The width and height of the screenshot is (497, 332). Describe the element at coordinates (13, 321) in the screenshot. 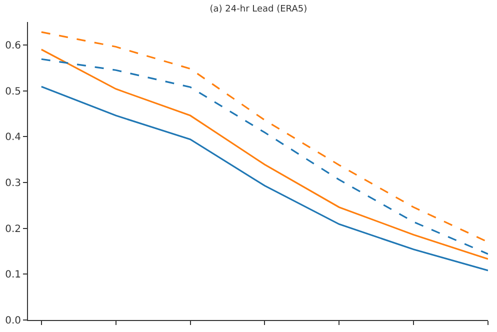

I see `y-tick-label: 0.0` at that location.